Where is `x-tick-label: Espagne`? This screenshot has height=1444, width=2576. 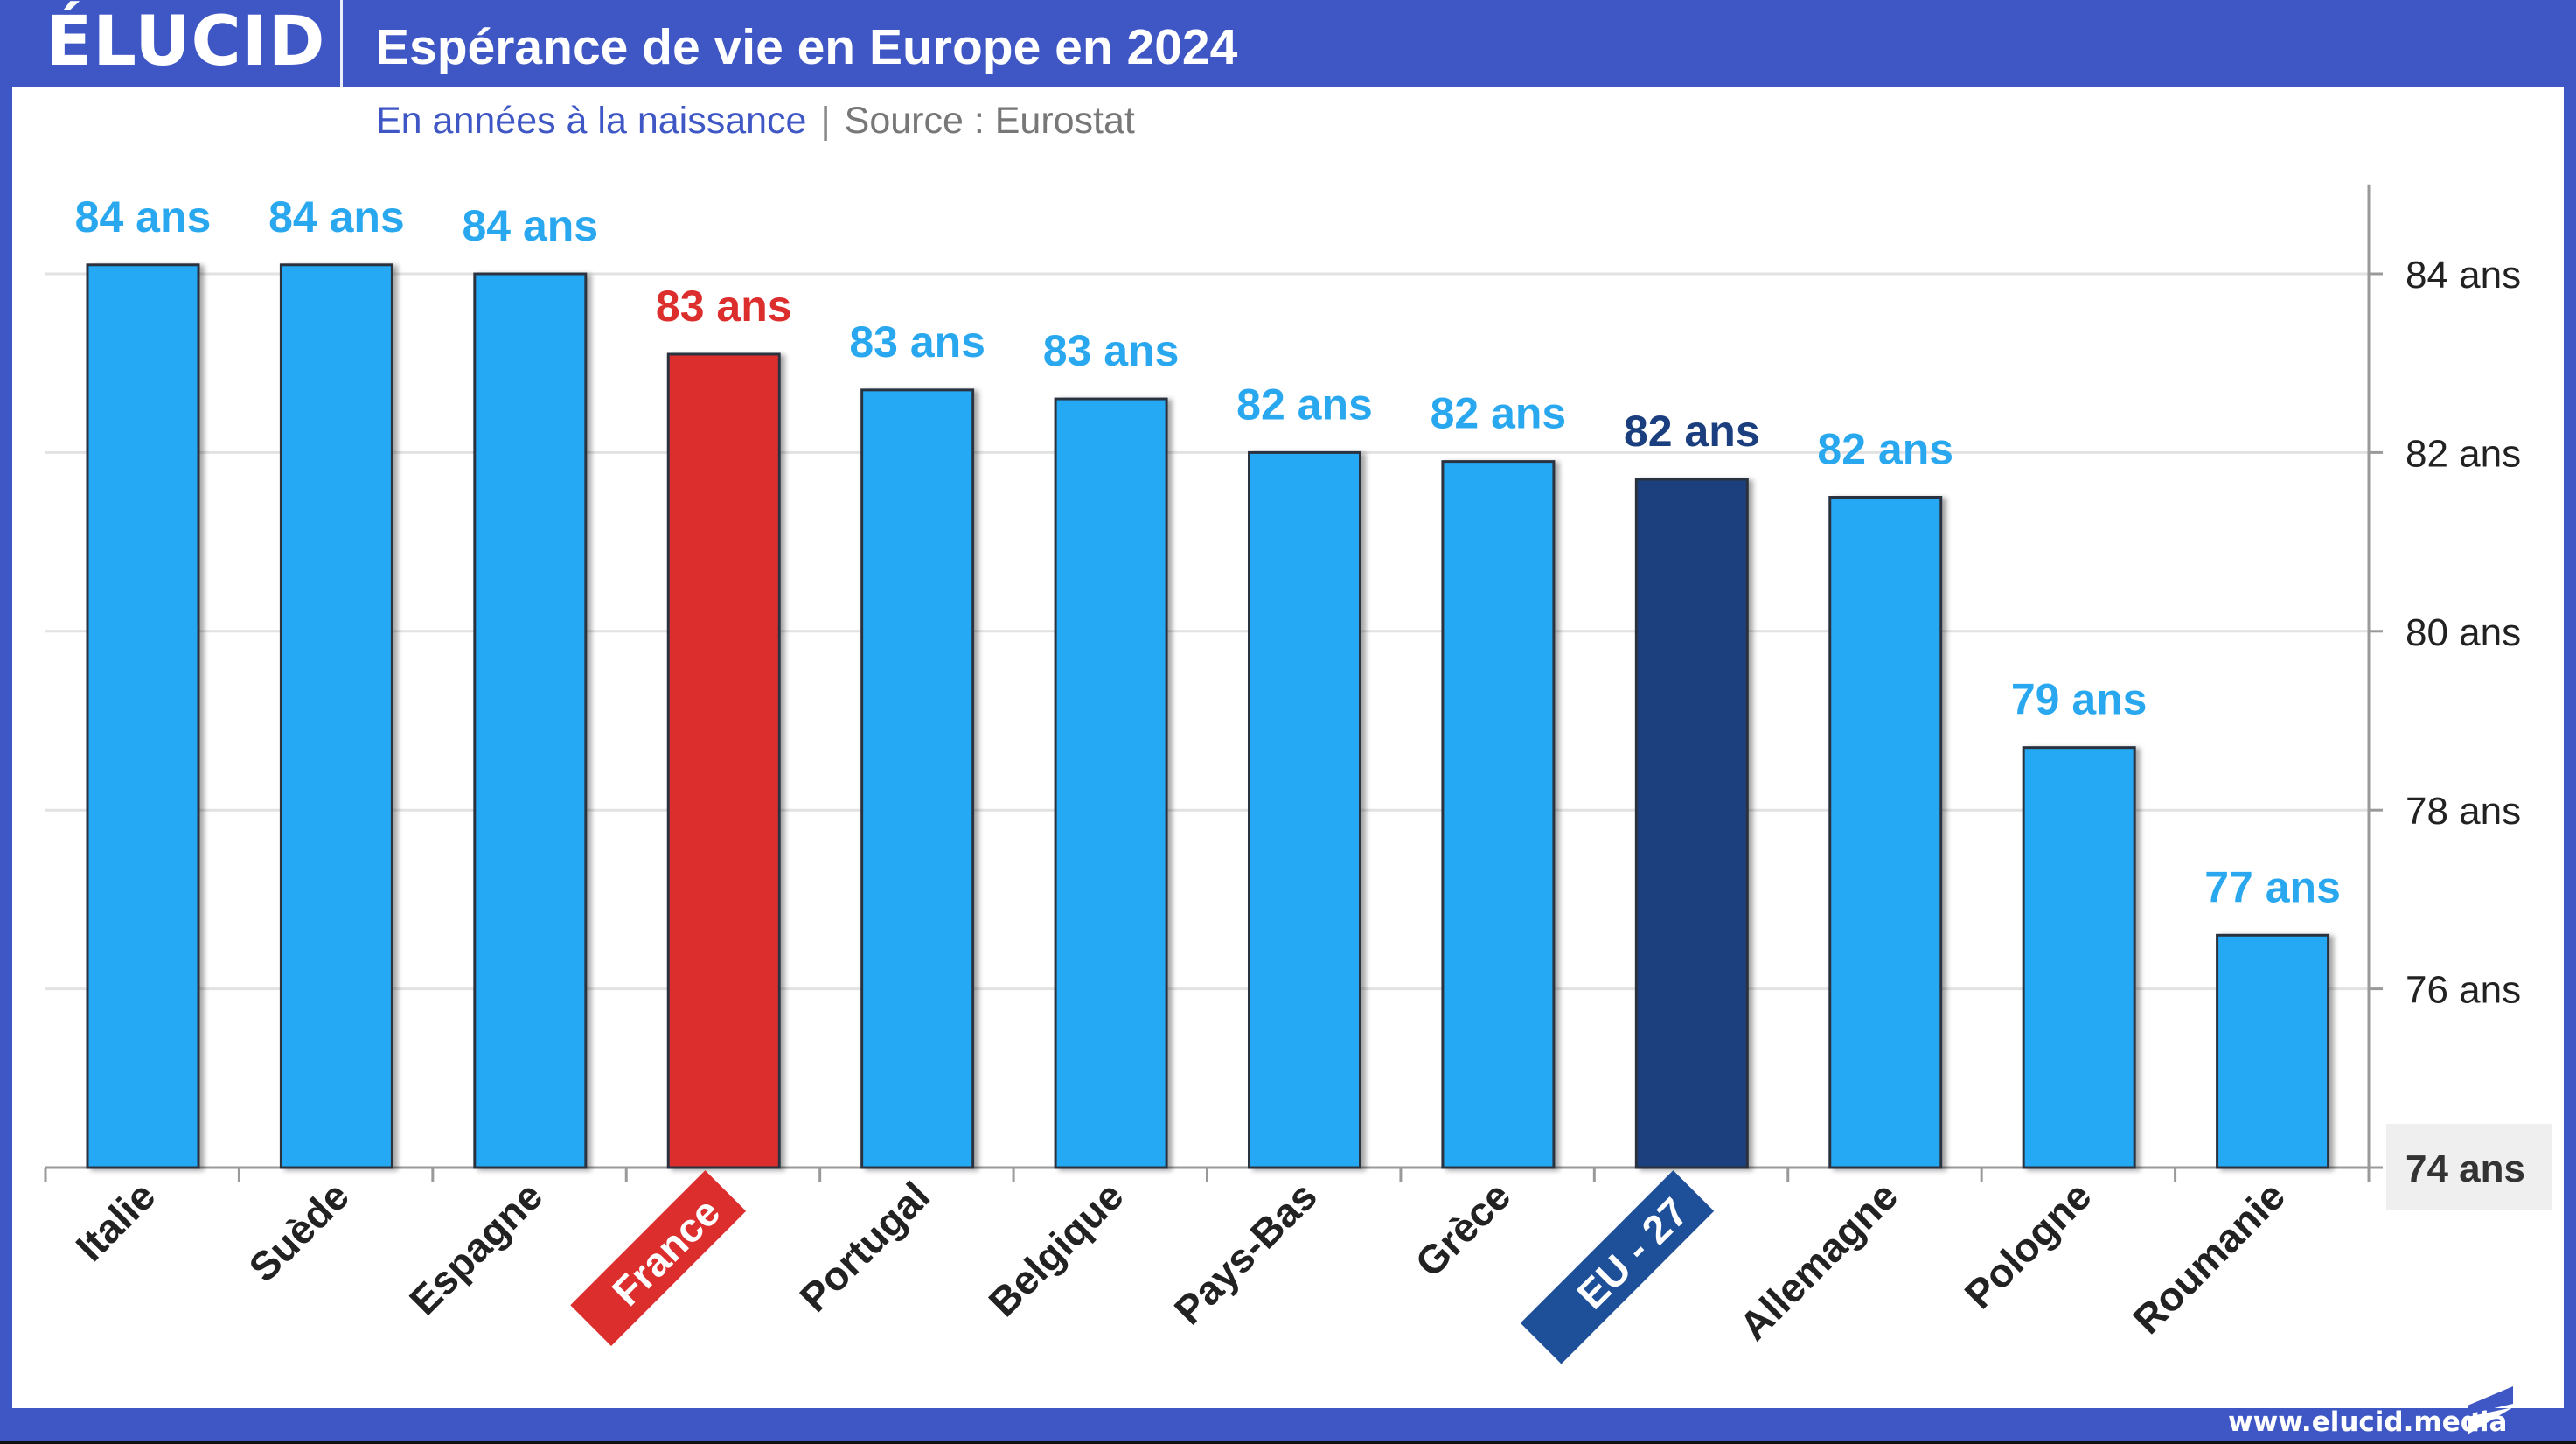 x-tick-label: Espagne is located at coordinates (476, 1248).